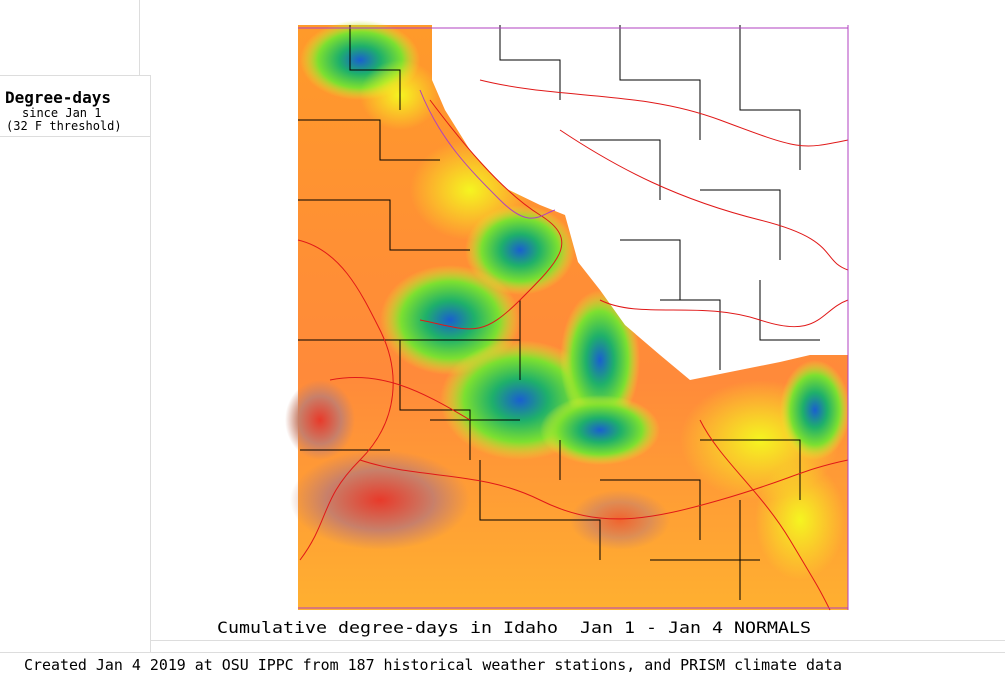 This screenshot has width=1005, height=682. Describe the element at coordinates (61, 113) in the screenshot. I see `legend-subtitle: since Jan 1` at that location.